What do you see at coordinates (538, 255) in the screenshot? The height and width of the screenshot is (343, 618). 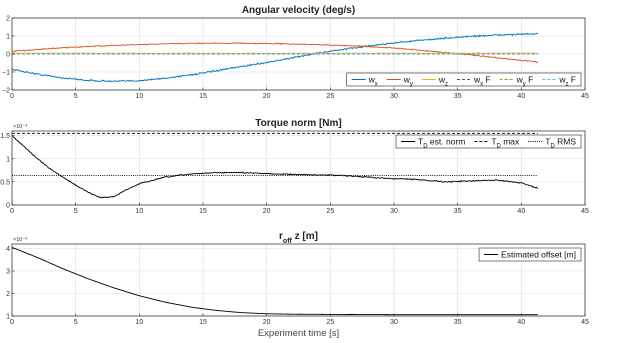 I see `legend-label: Estimated offset [m]` at bounding box center [538, 255].